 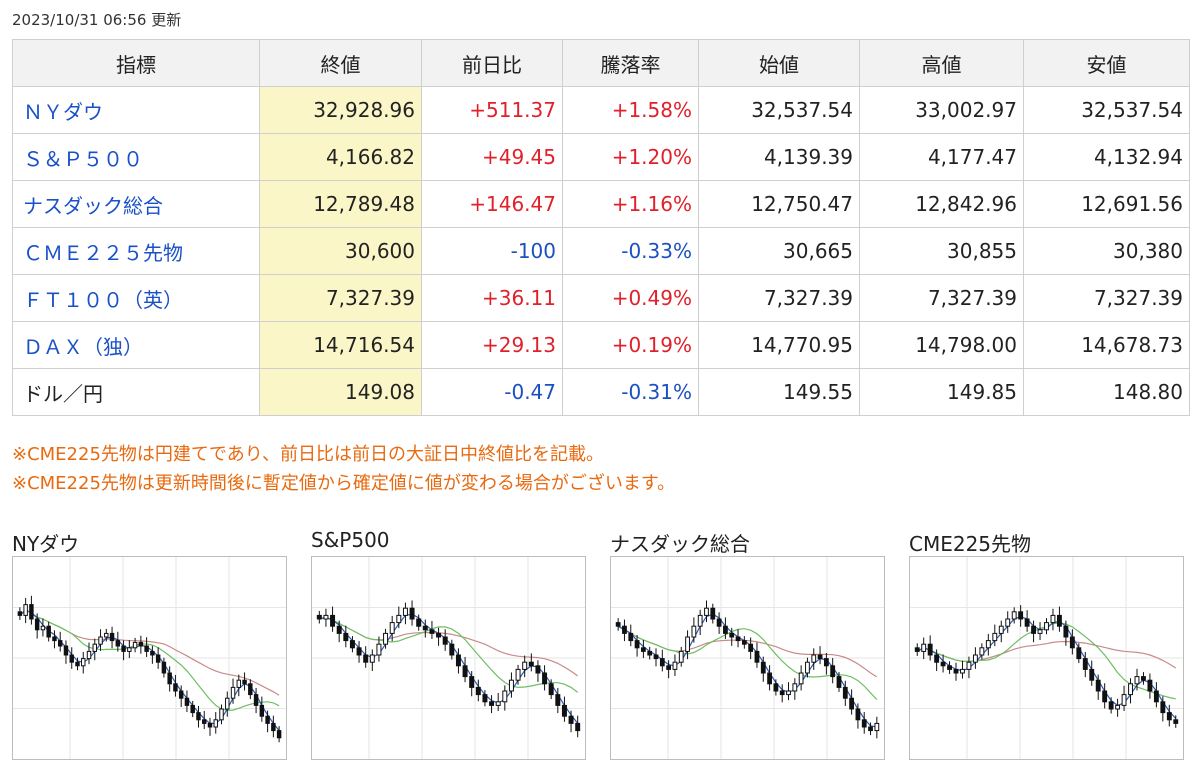 I want to click on high-value: 149.85, so click(x=941, y=392).